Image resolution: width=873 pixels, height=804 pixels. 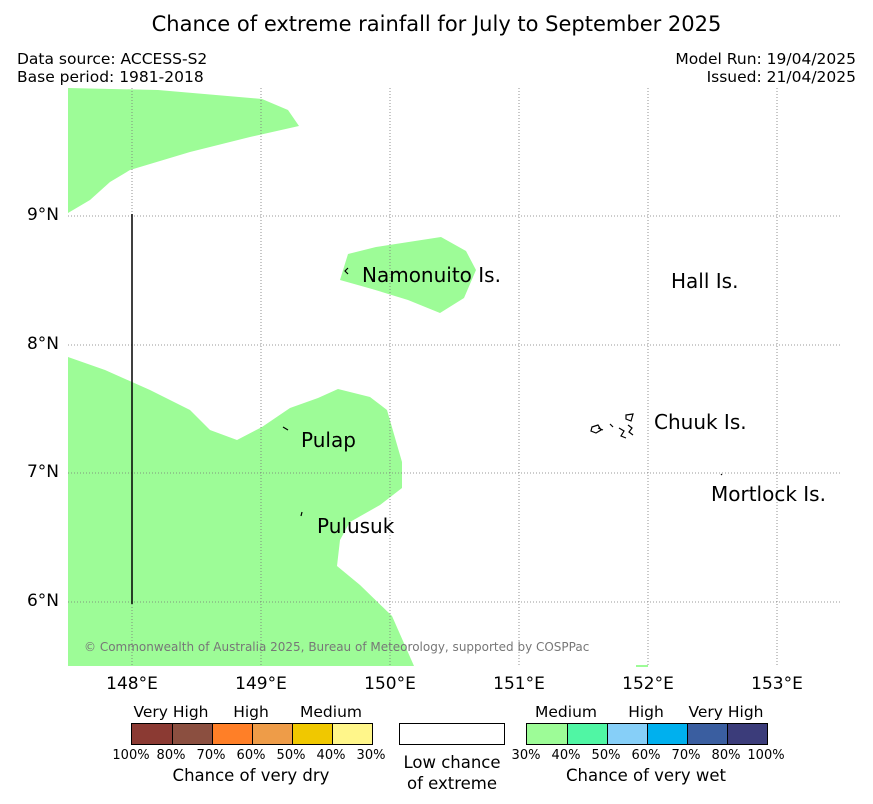 What do you see at coordinates (183, 150) in the screenshot?
I see `wet-area-north` at bounding box center [183, 150].